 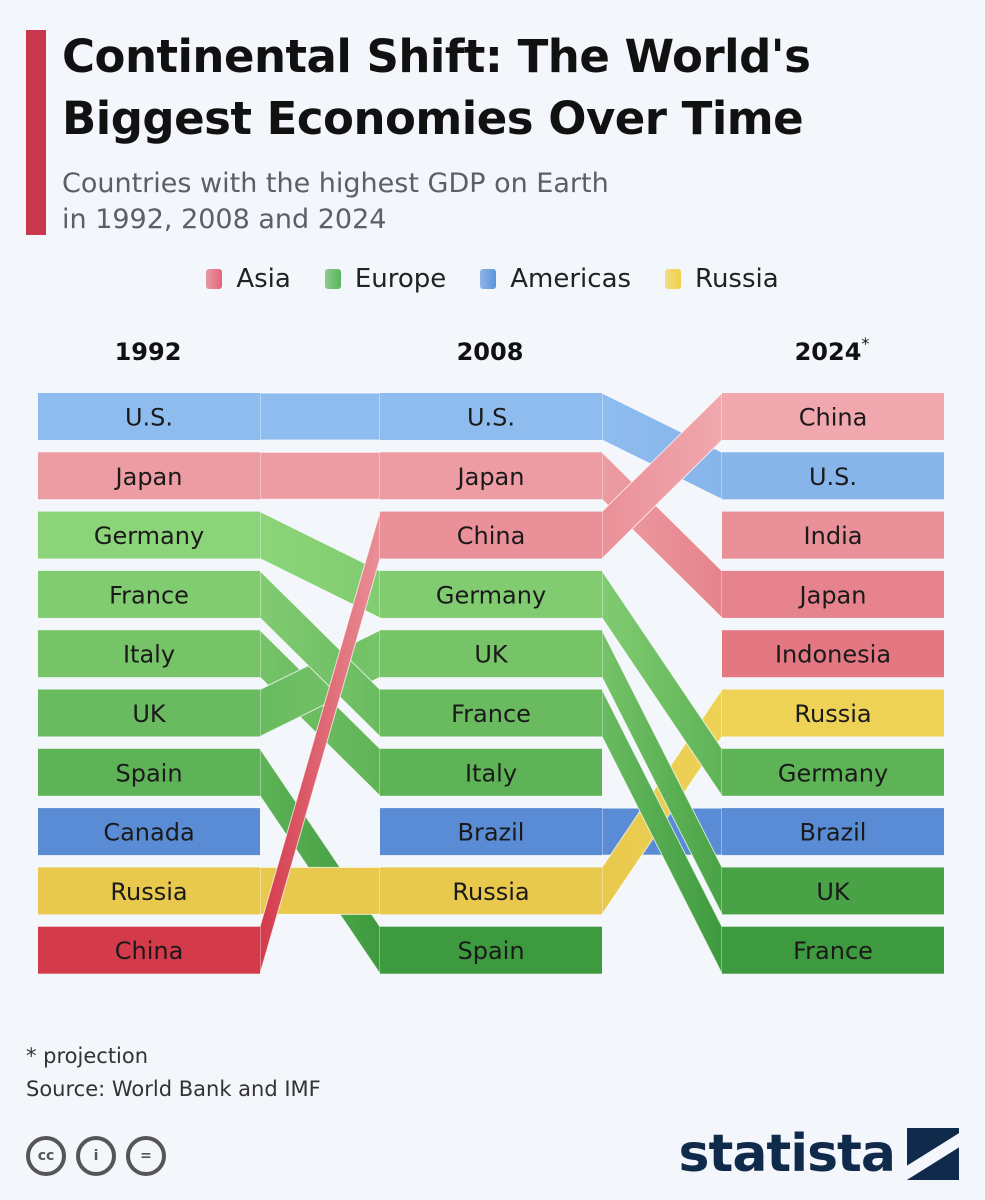 I want to click on label-china-2008: China, so click(x=491, y=536).